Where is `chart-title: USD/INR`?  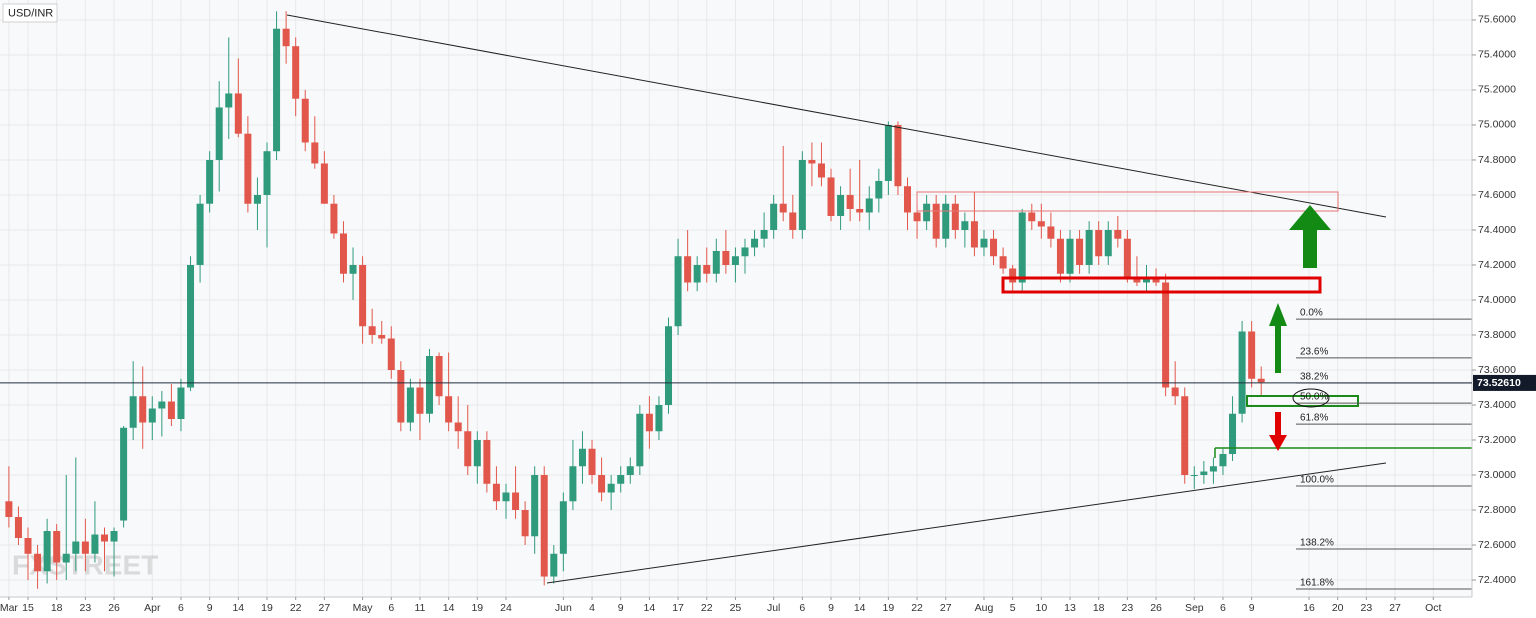
chart-title: USD/INR is located at coordinates (30, 13).